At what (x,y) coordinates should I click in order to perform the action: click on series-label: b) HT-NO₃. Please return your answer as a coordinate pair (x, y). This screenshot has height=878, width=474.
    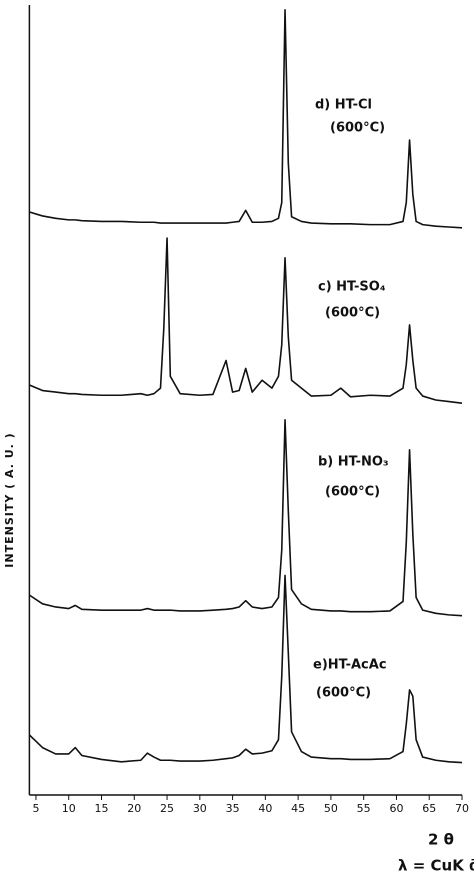
    Looking at the image, I should click on (353, 462).